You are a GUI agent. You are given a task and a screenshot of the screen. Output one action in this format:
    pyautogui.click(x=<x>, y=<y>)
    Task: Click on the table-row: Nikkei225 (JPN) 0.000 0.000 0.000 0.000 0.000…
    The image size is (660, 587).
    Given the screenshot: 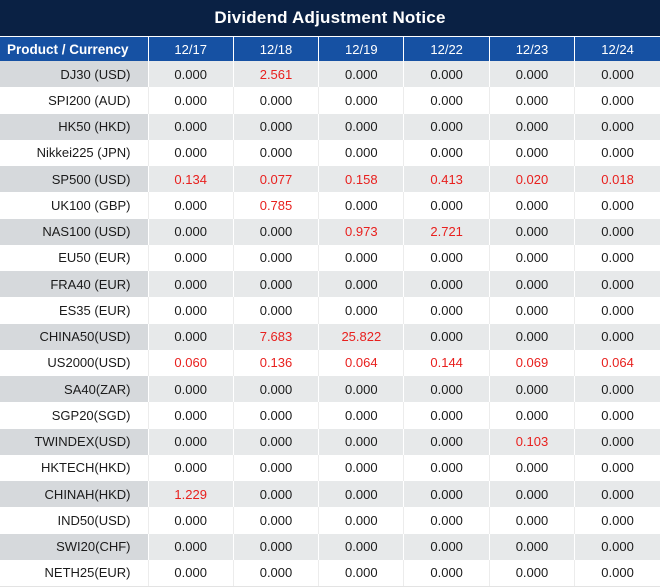 What is the action you would take?
    pyautogui.click(x=330, y=152)
    